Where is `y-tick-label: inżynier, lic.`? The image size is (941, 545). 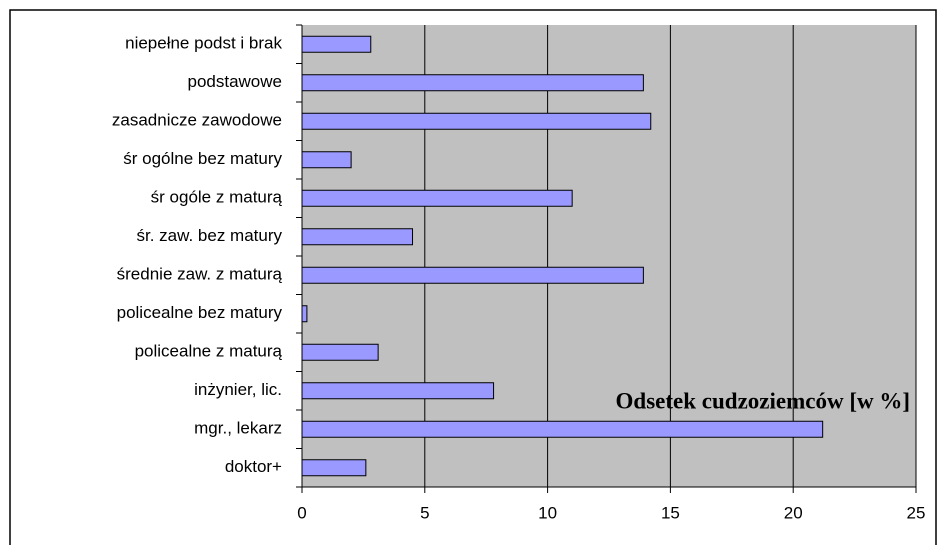 y-tick-label: inżynier, lic. is located at coordinates (238, 389).